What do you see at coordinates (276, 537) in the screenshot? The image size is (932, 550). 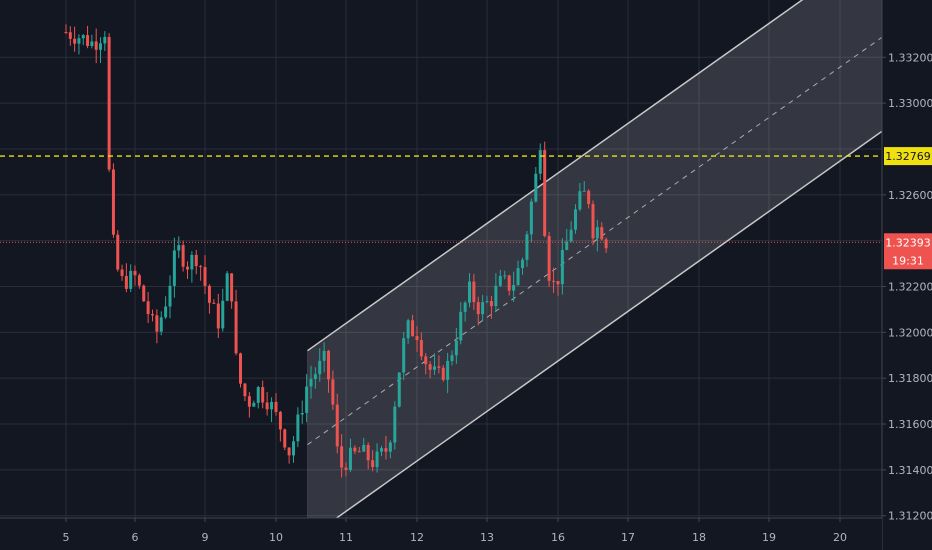 I see `time-tick-label: 10` at bounding box center [276, 537].